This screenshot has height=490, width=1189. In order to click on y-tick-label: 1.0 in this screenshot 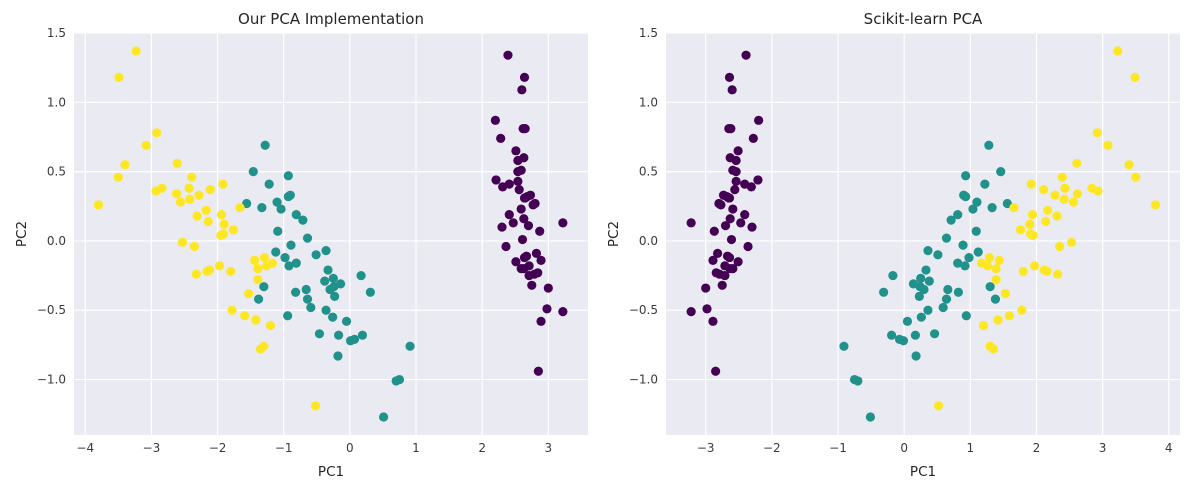, I will do `click(56, 102)`.